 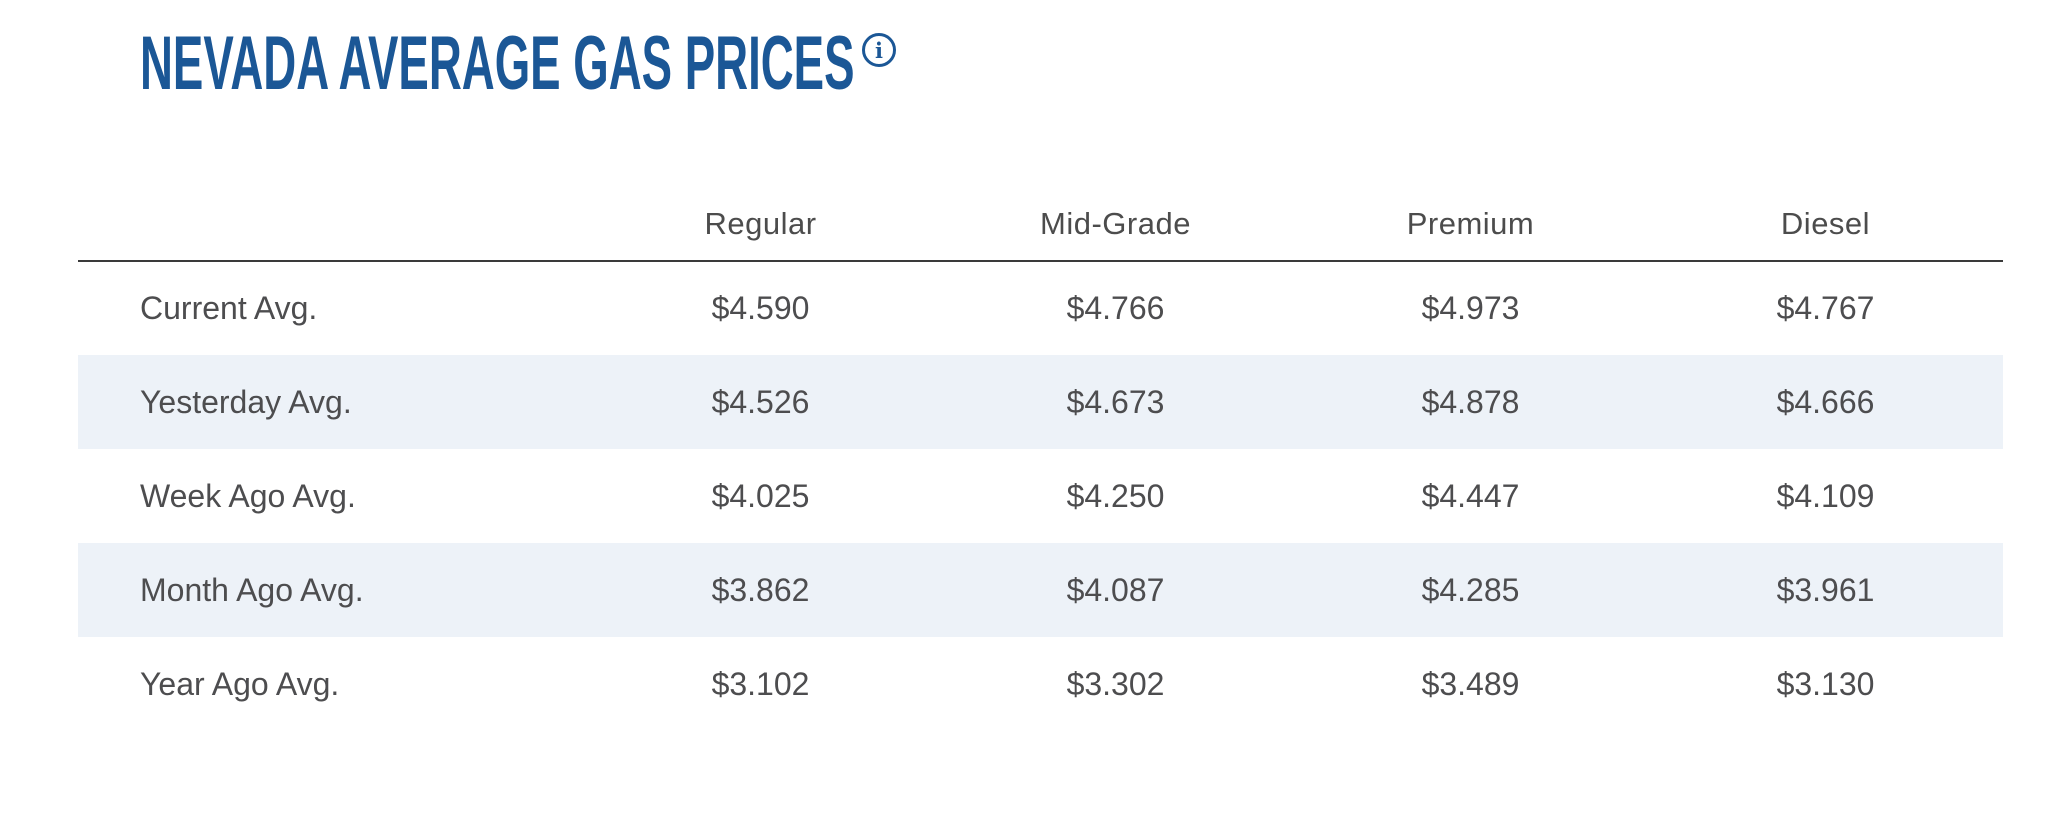 I want to click on row-label: Yesterday Avg., so click(x=246, y=401).